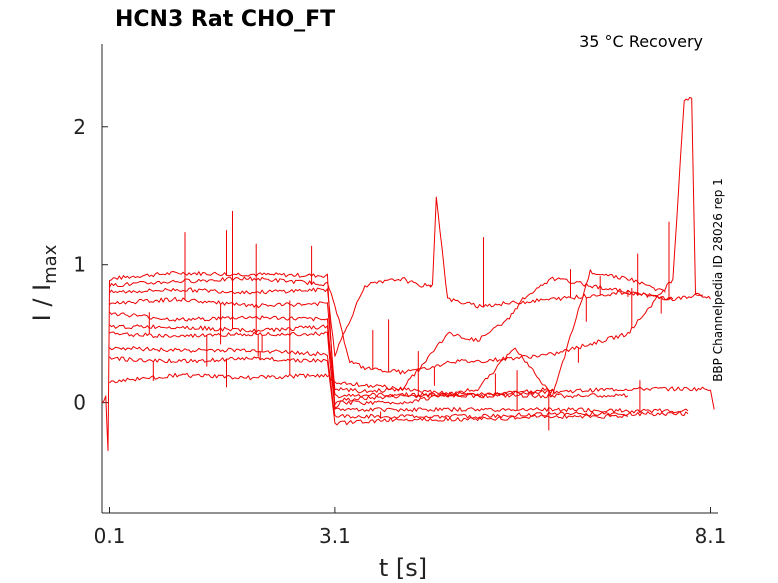 The height and width of the screenshot is (583, 778). I want to click on y-tick-label: 0, so click(79, 403).